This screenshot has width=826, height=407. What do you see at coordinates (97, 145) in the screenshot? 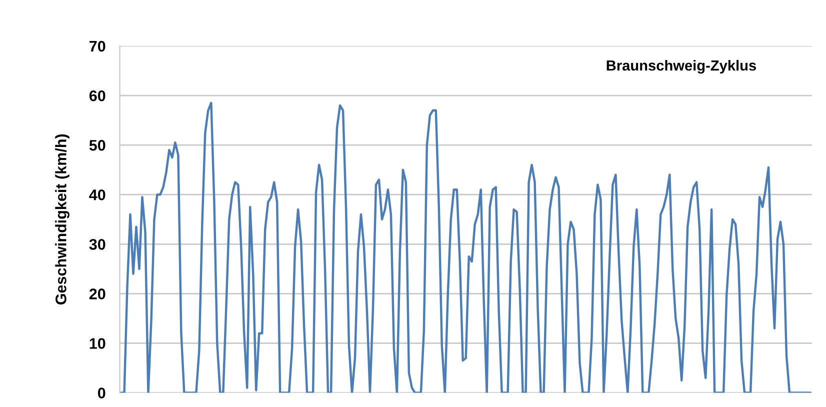
I see `y-tick-label: 50` at bounding box center [97, 145].